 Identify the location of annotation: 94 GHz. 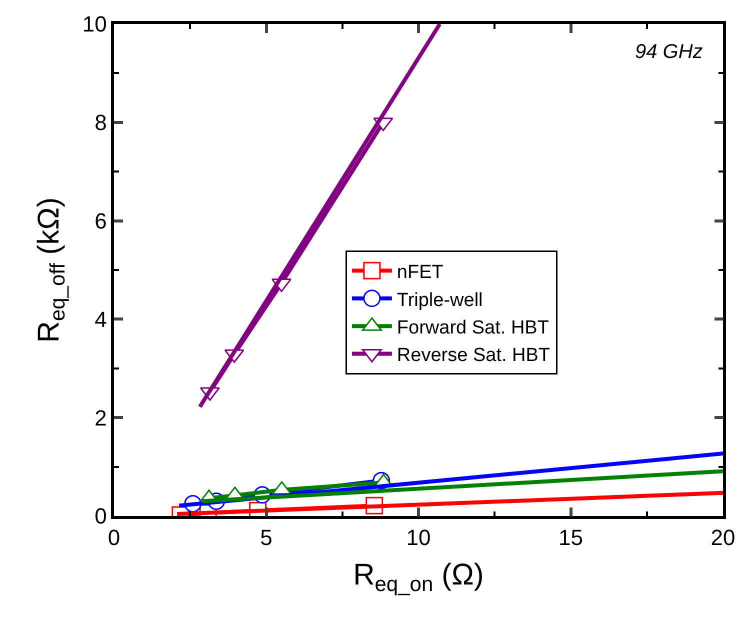
(669, 52).